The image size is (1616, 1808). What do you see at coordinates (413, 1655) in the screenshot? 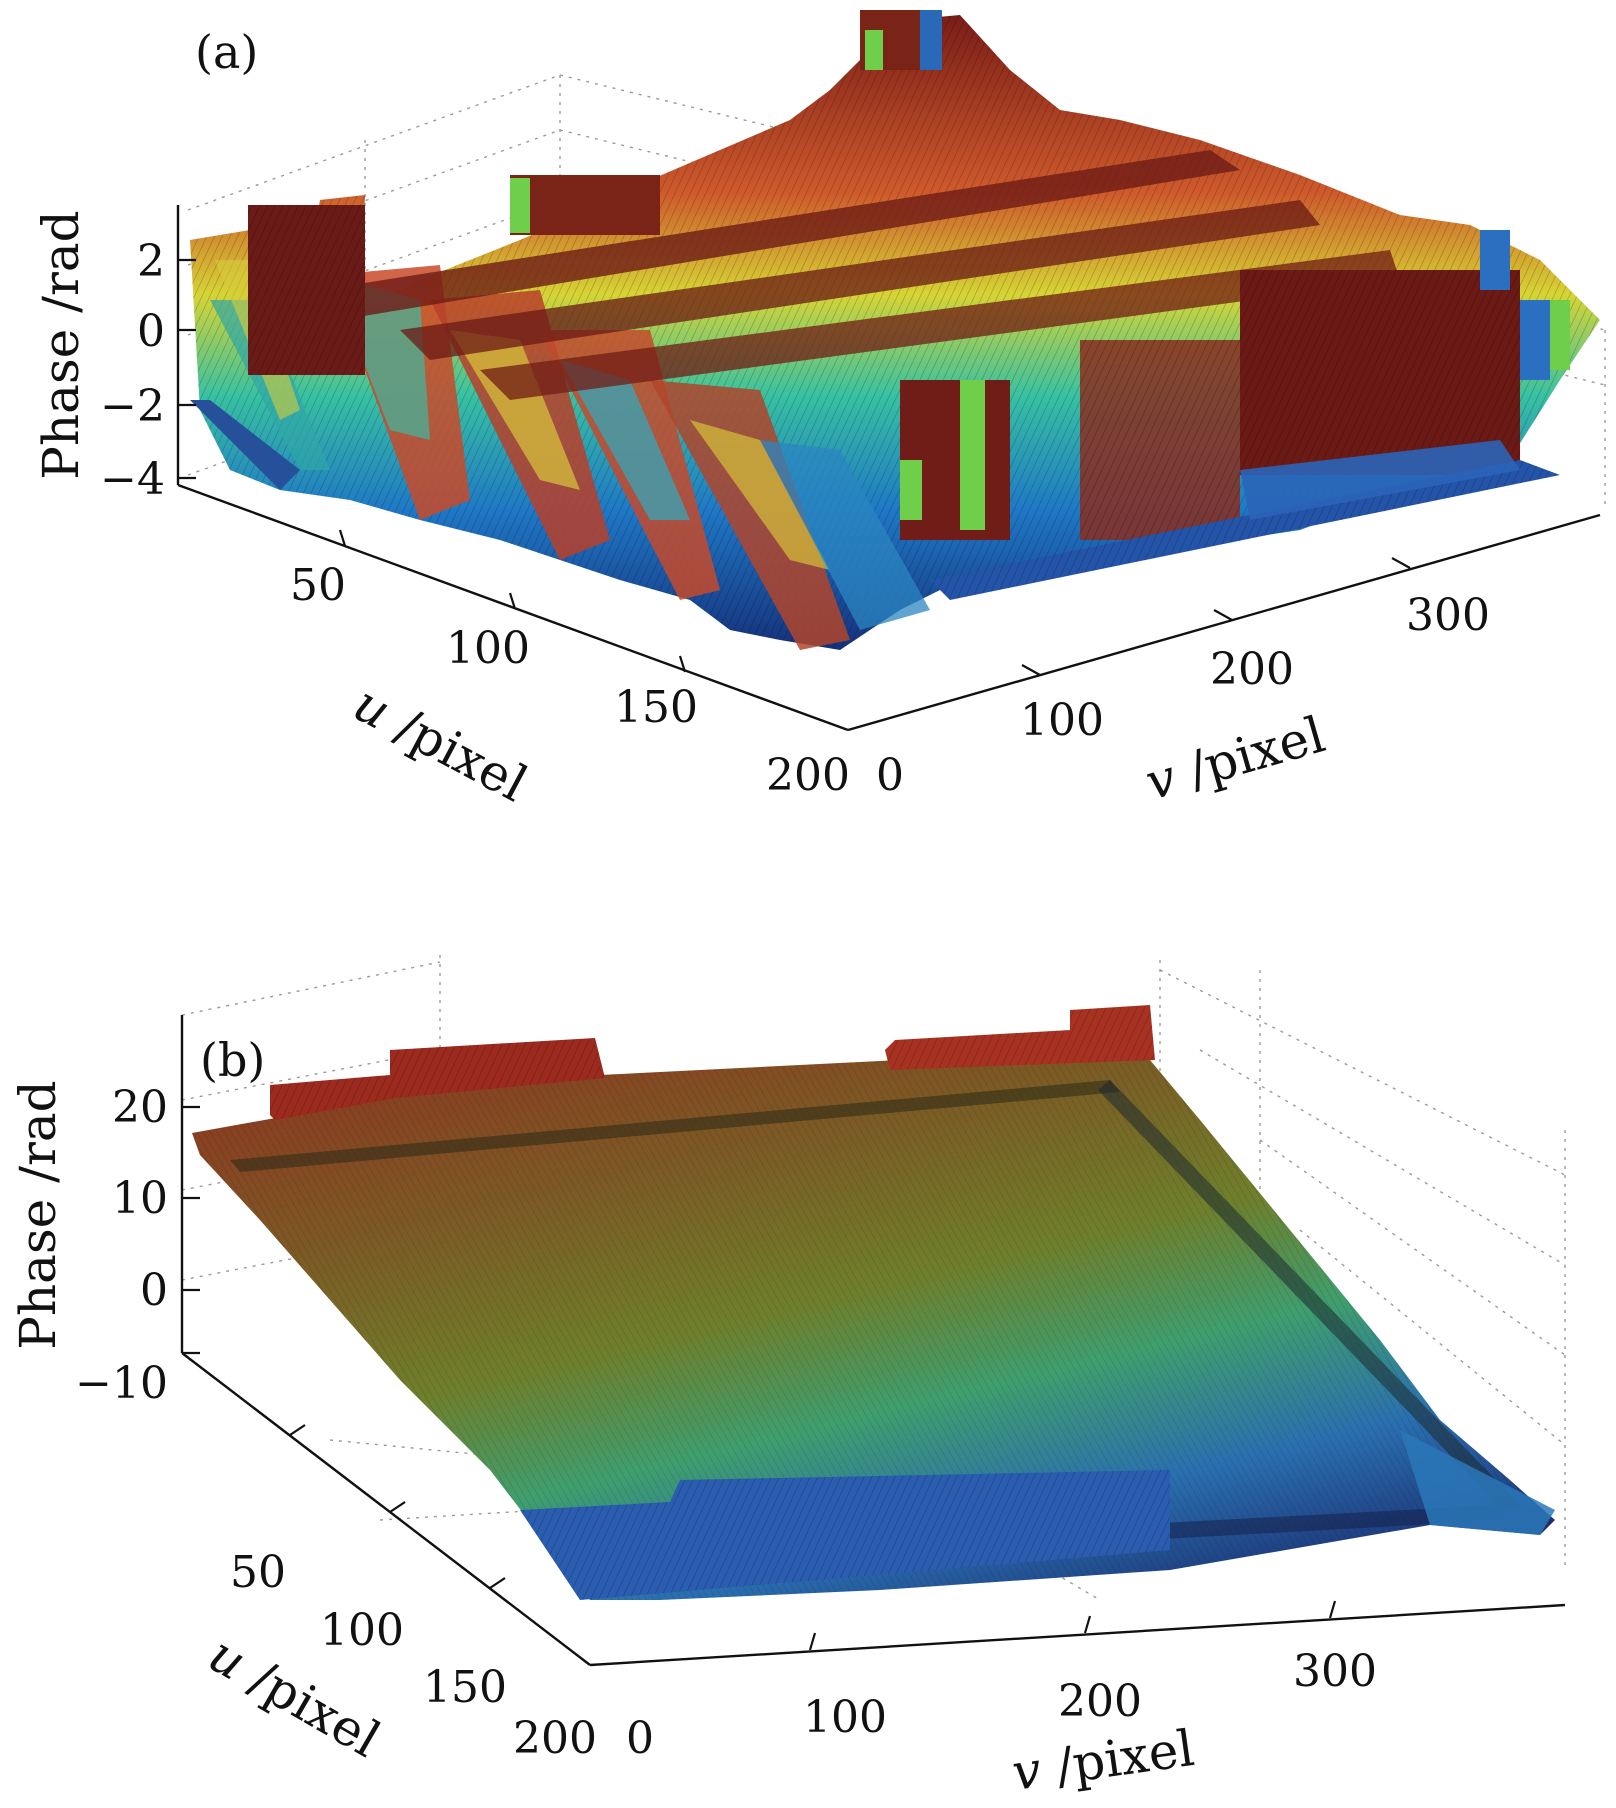
I see `panel-b-u-tick-labels: 50 100 150 200` at bounding box center [413, 1655].